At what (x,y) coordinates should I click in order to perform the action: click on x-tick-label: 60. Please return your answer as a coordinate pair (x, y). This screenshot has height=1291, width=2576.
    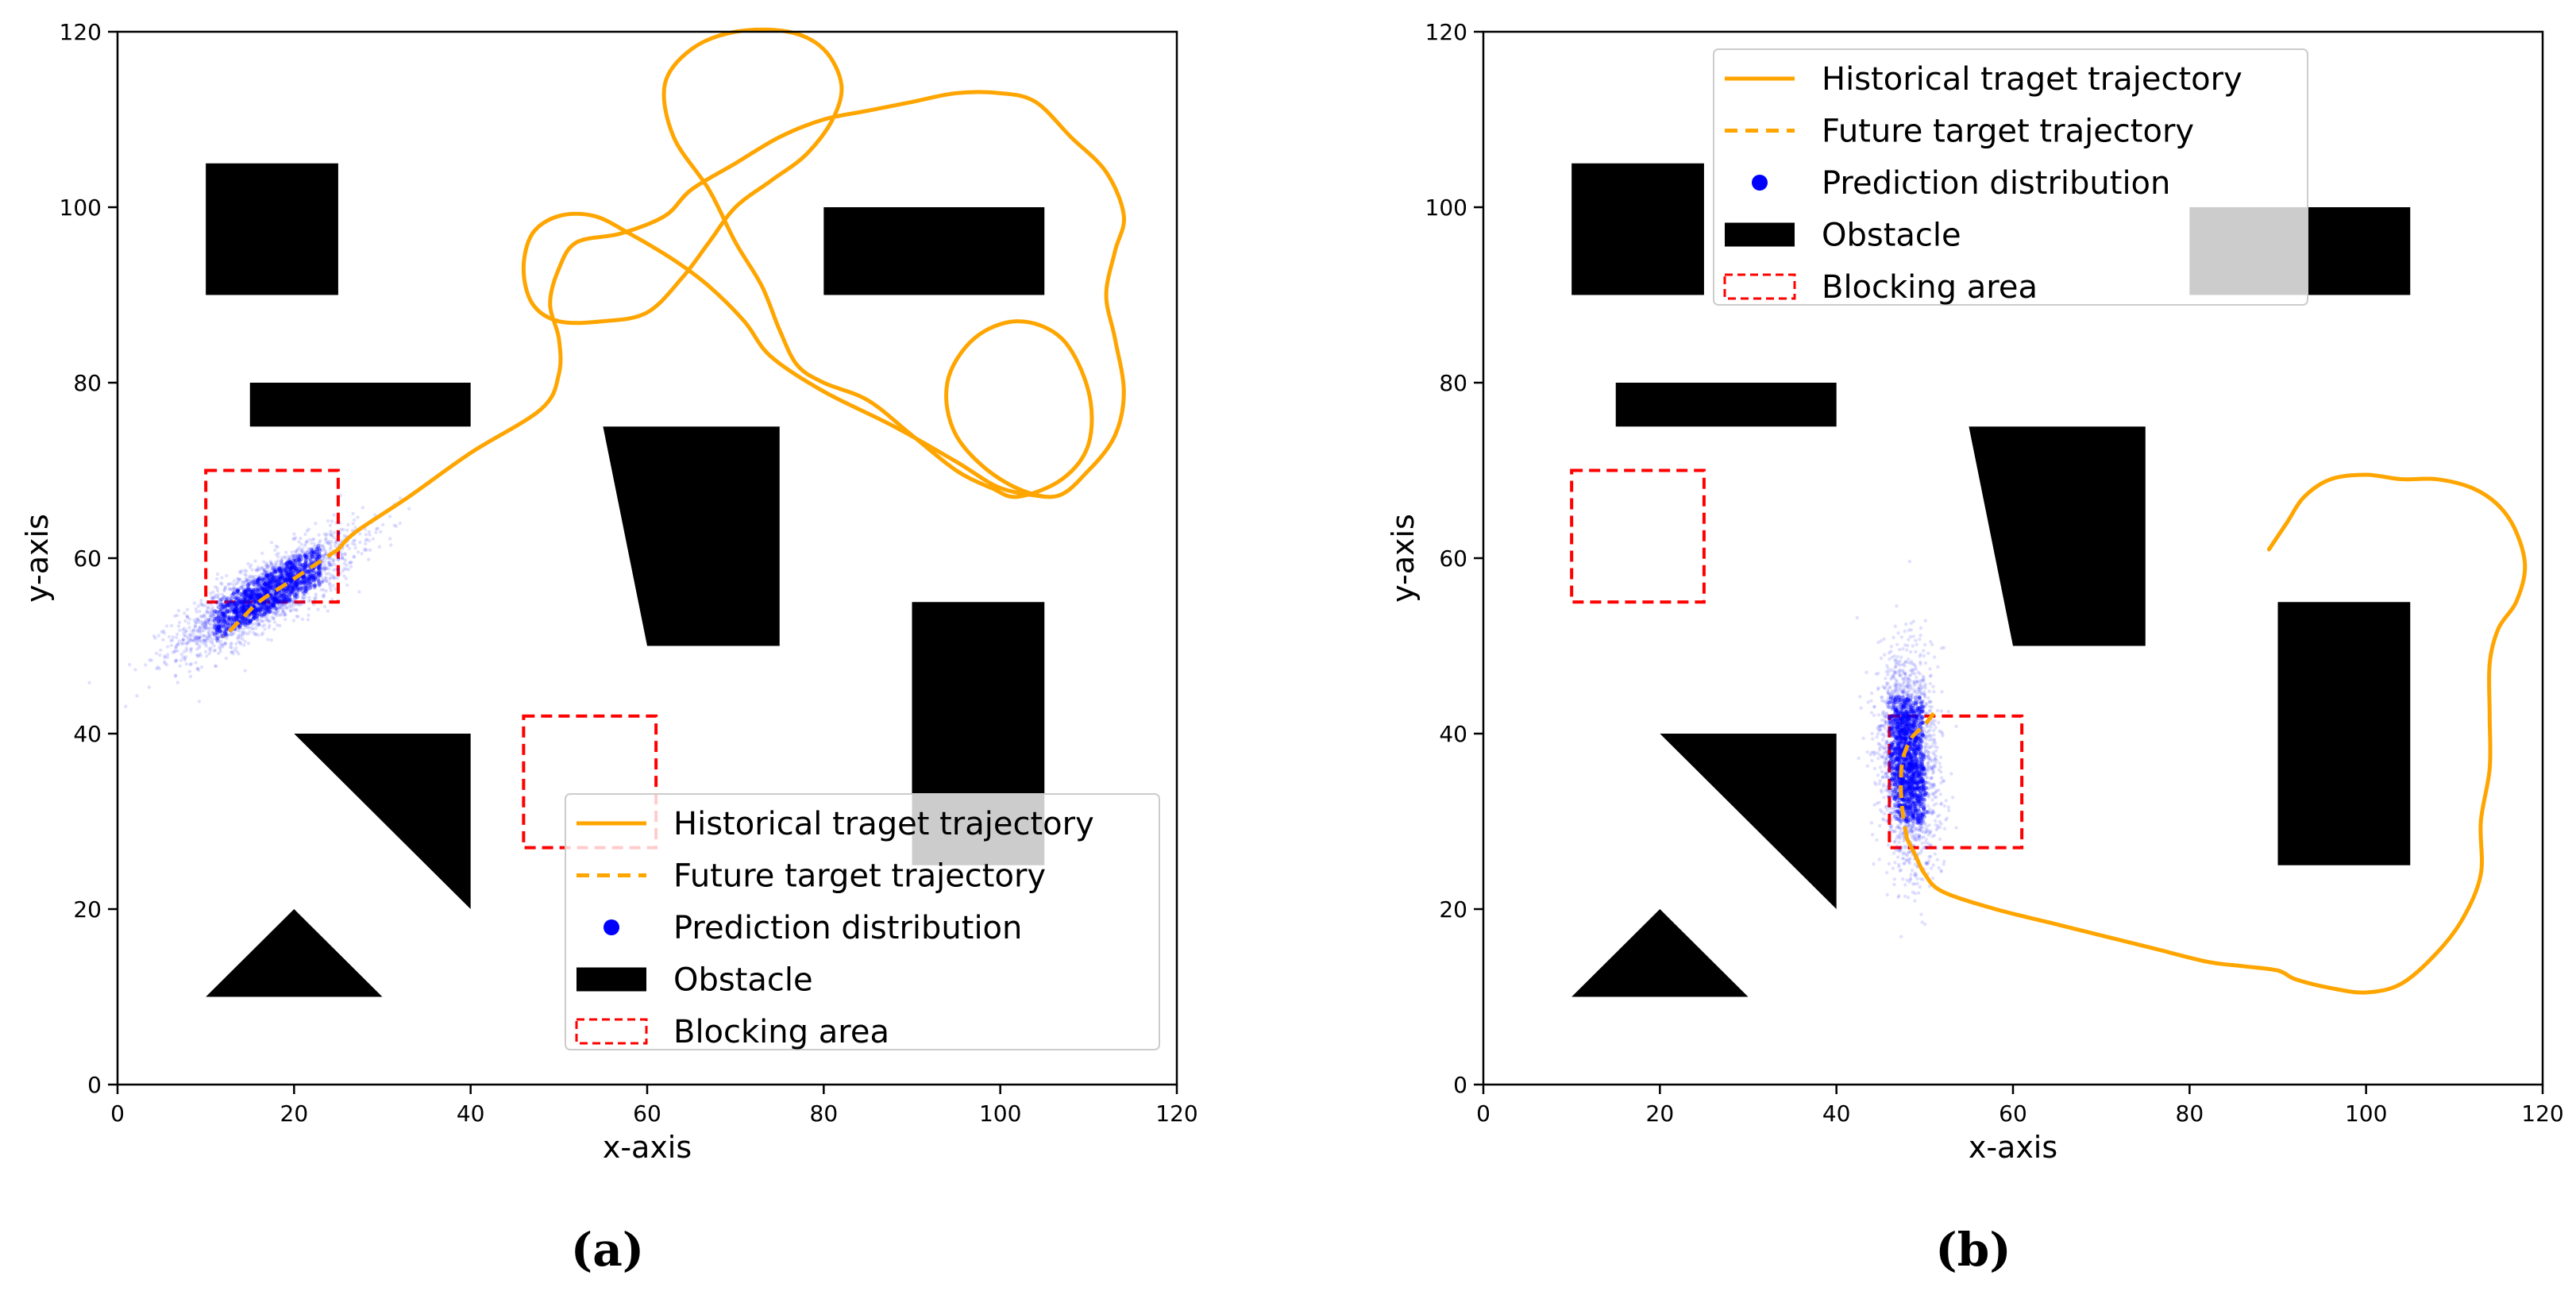
    Looking at the image, I should click on (647, 1114).